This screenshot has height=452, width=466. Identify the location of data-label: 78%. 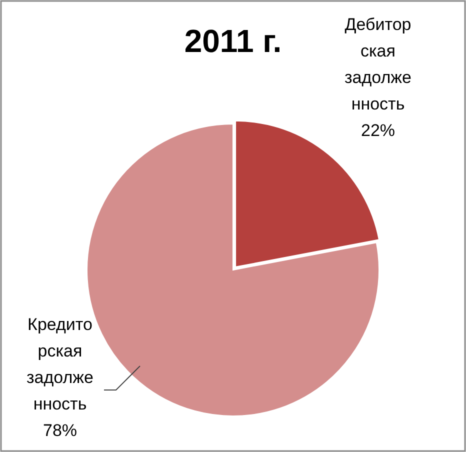
(60, 430).